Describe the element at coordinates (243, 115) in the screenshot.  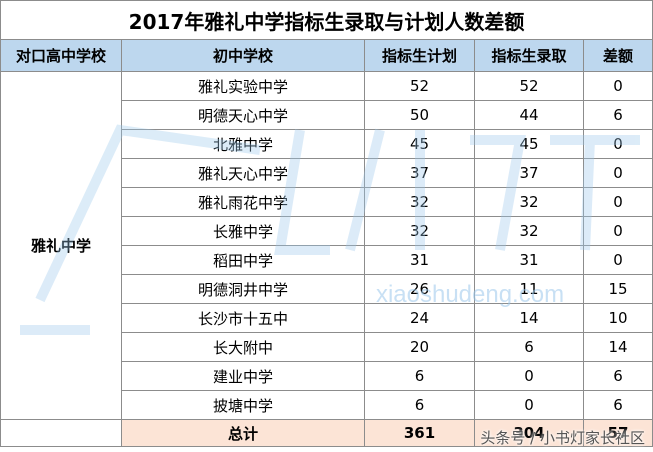
I see `middle-school-cell: 明德天心中学` at that location.